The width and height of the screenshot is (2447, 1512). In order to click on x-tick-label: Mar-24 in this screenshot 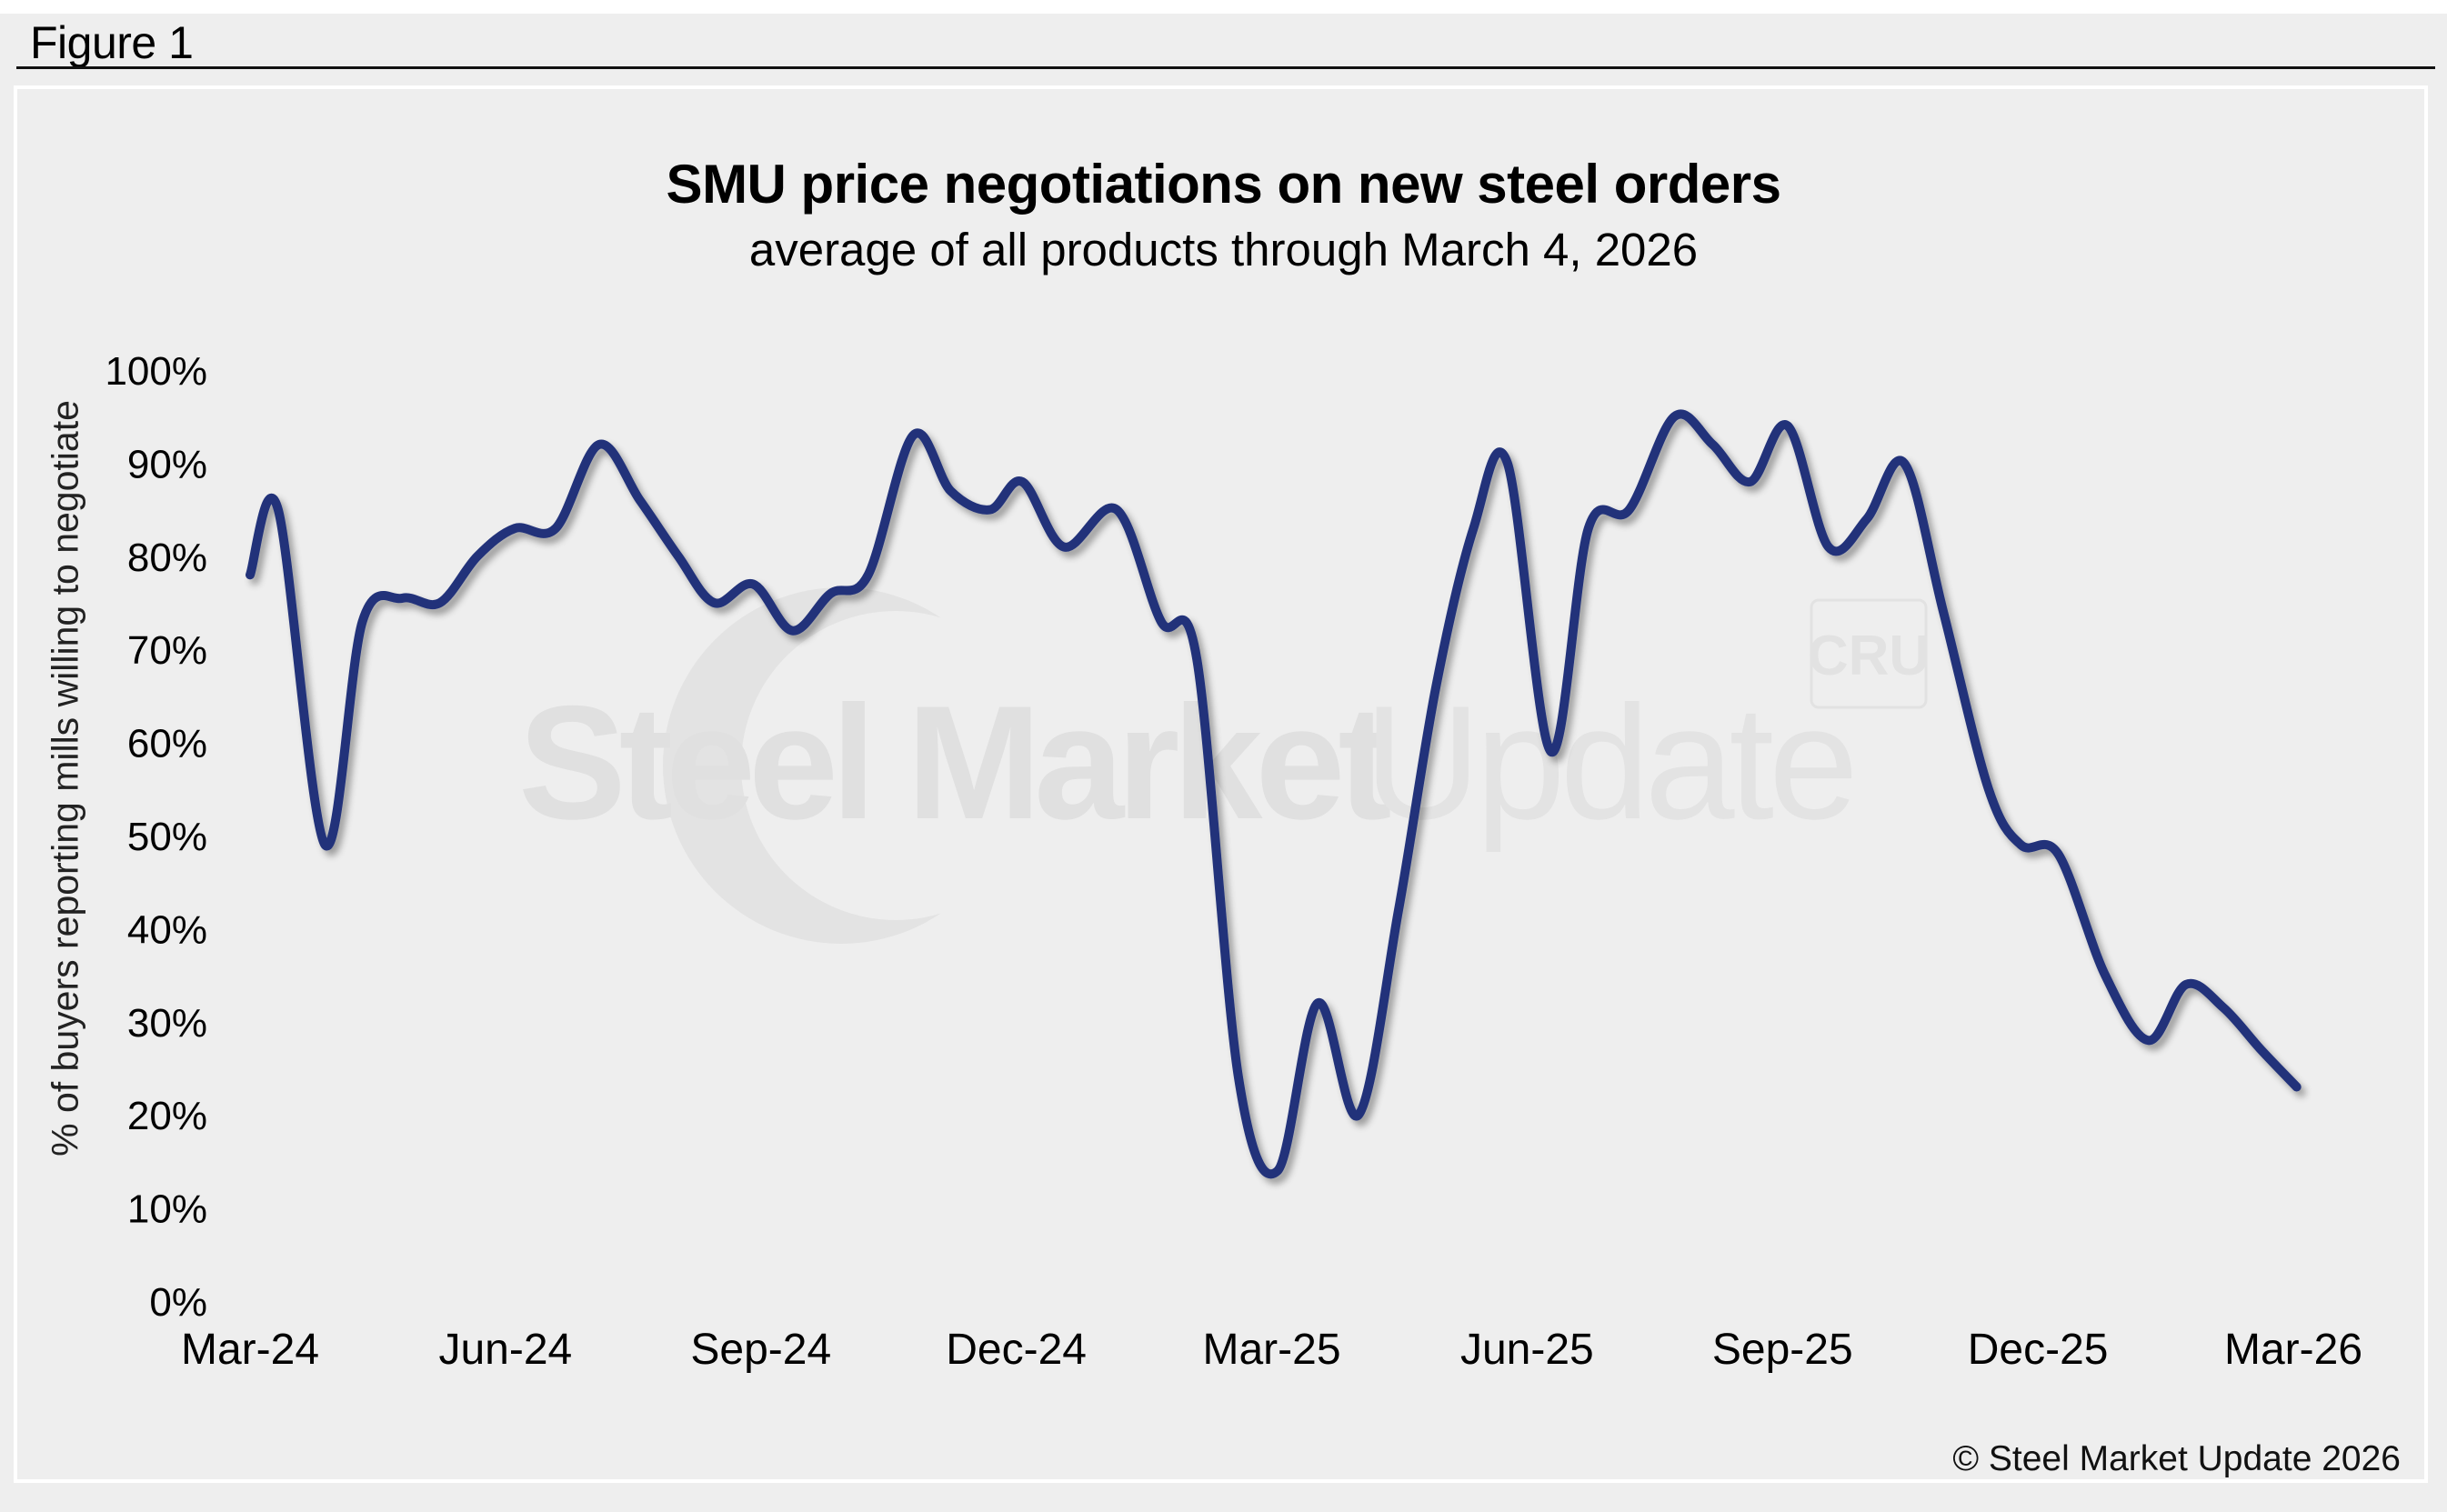, I will do `click(250, 1350)`.